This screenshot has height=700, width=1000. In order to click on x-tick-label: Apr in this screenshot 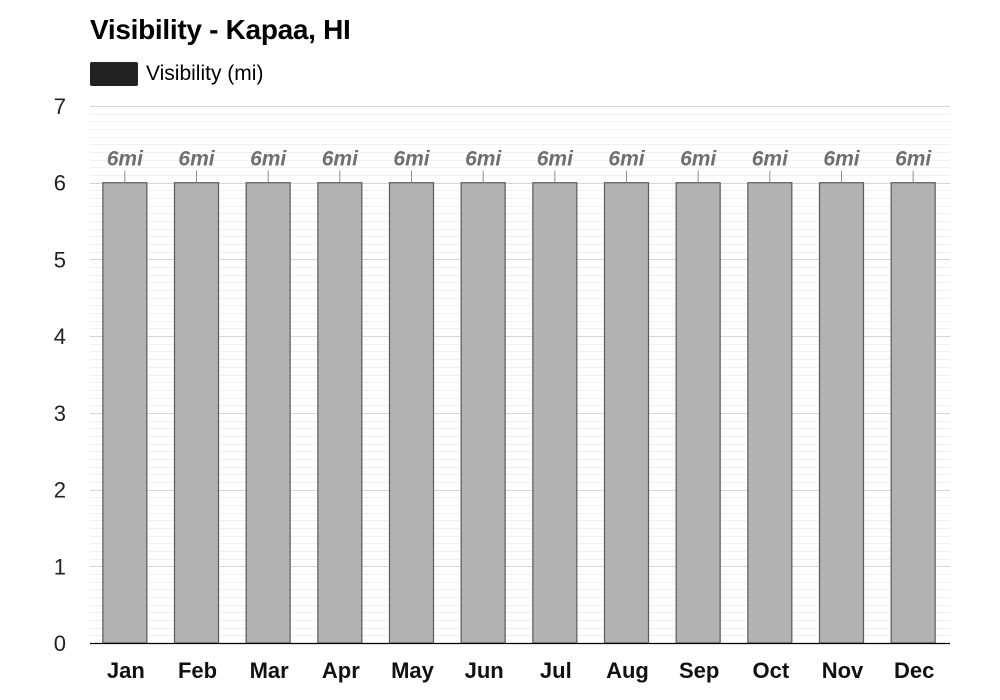, I will do `click(341, 670)`.